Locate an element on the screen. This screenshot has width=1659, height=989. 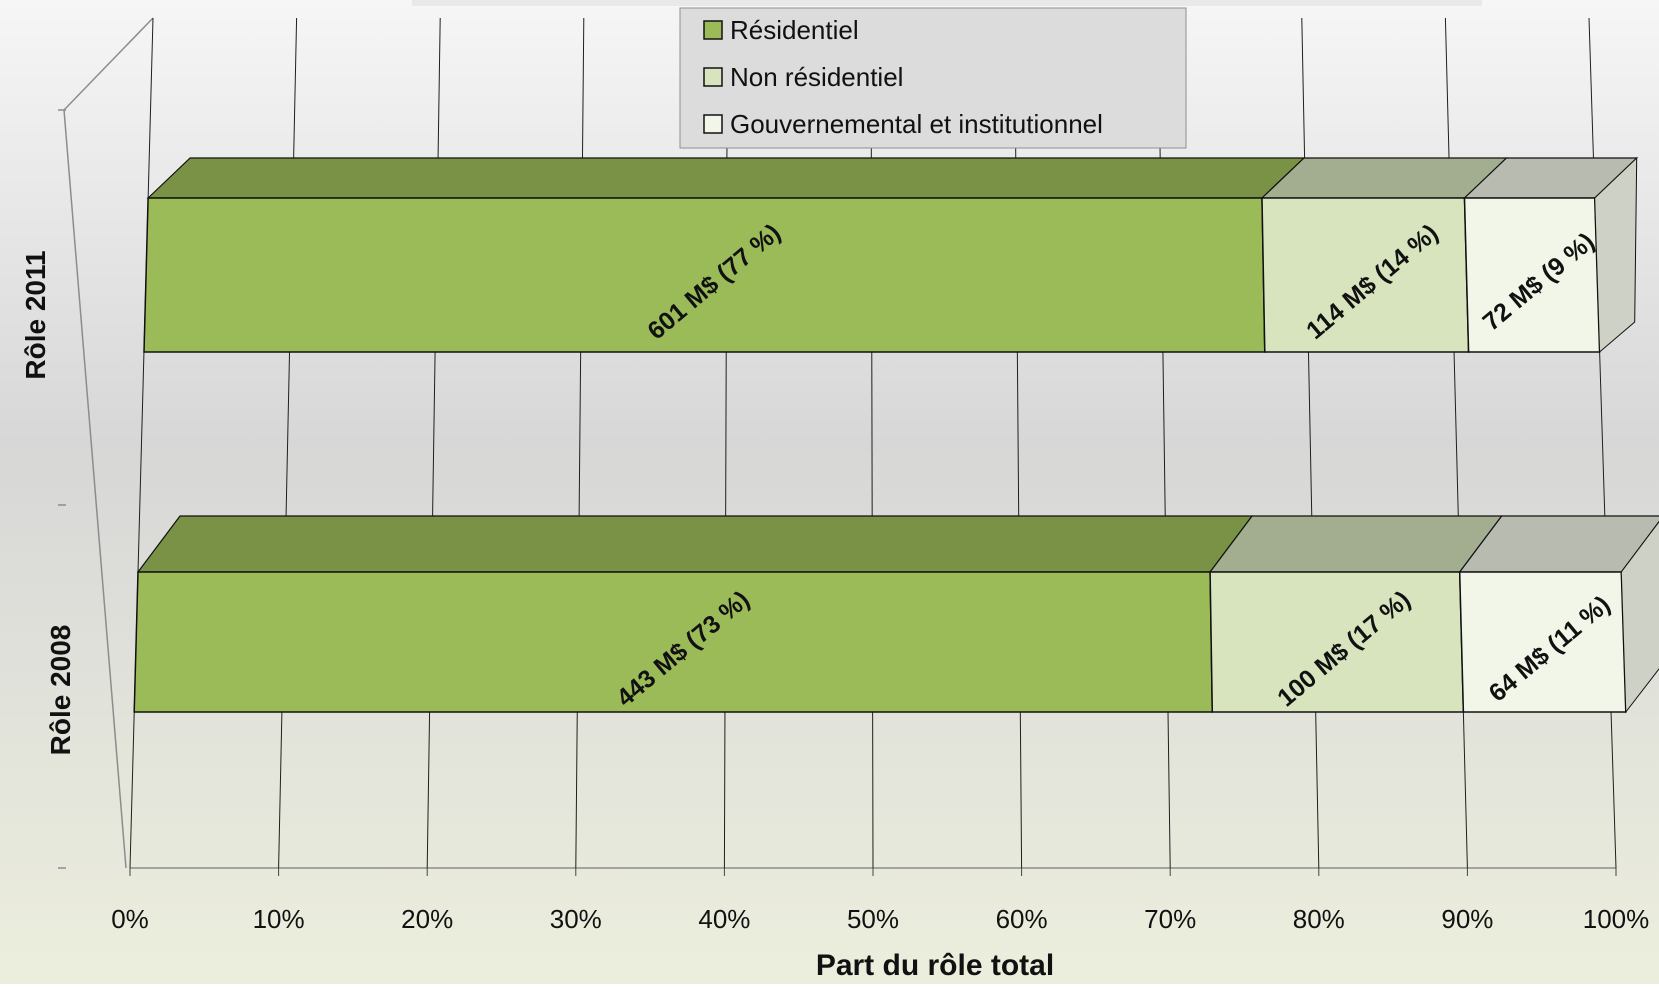
category-label: Rôle 2008 is located at coordinates (60, 690).